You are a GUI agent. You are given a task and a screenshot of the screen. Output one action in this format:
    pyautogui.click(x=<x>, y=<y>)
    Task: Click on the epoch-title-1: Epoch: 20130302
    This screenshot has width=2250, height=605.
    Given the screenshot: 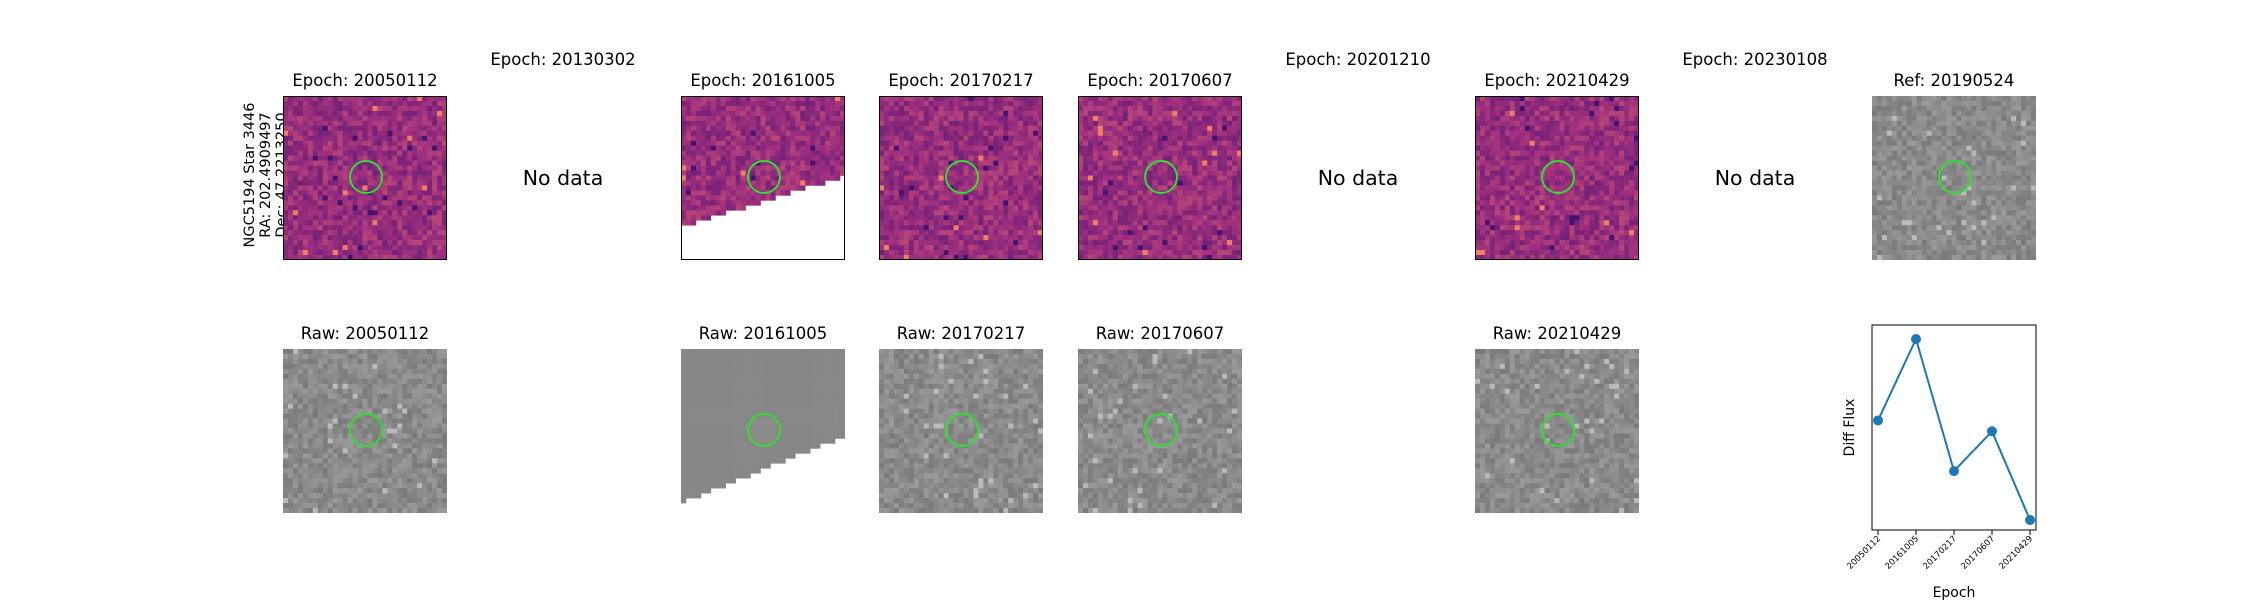 What is the action you would take?
    pyautogui.click(x=563, y=60)
    